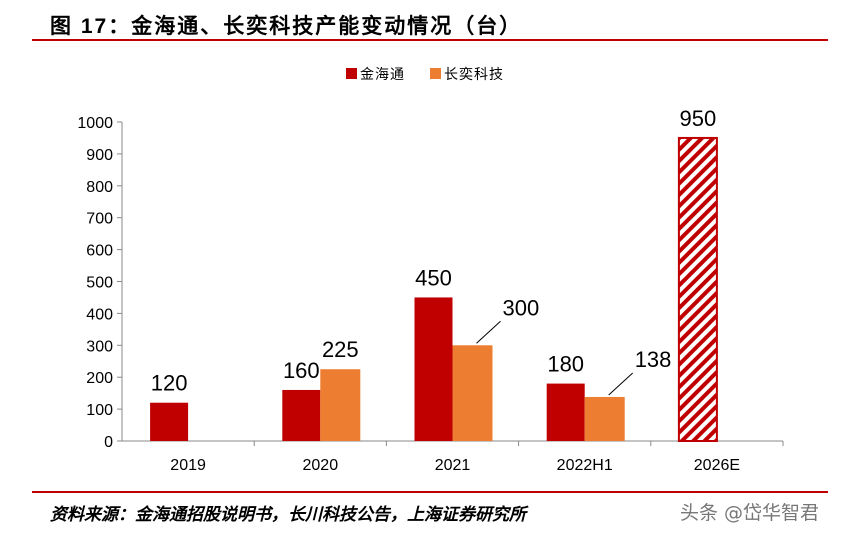 The height and width of the screenshot is (536, 855). What do you see at coordinates (697, 289) in the screenshot?
I see `bar-金海通-2026E` at bounding box center [697, 289].